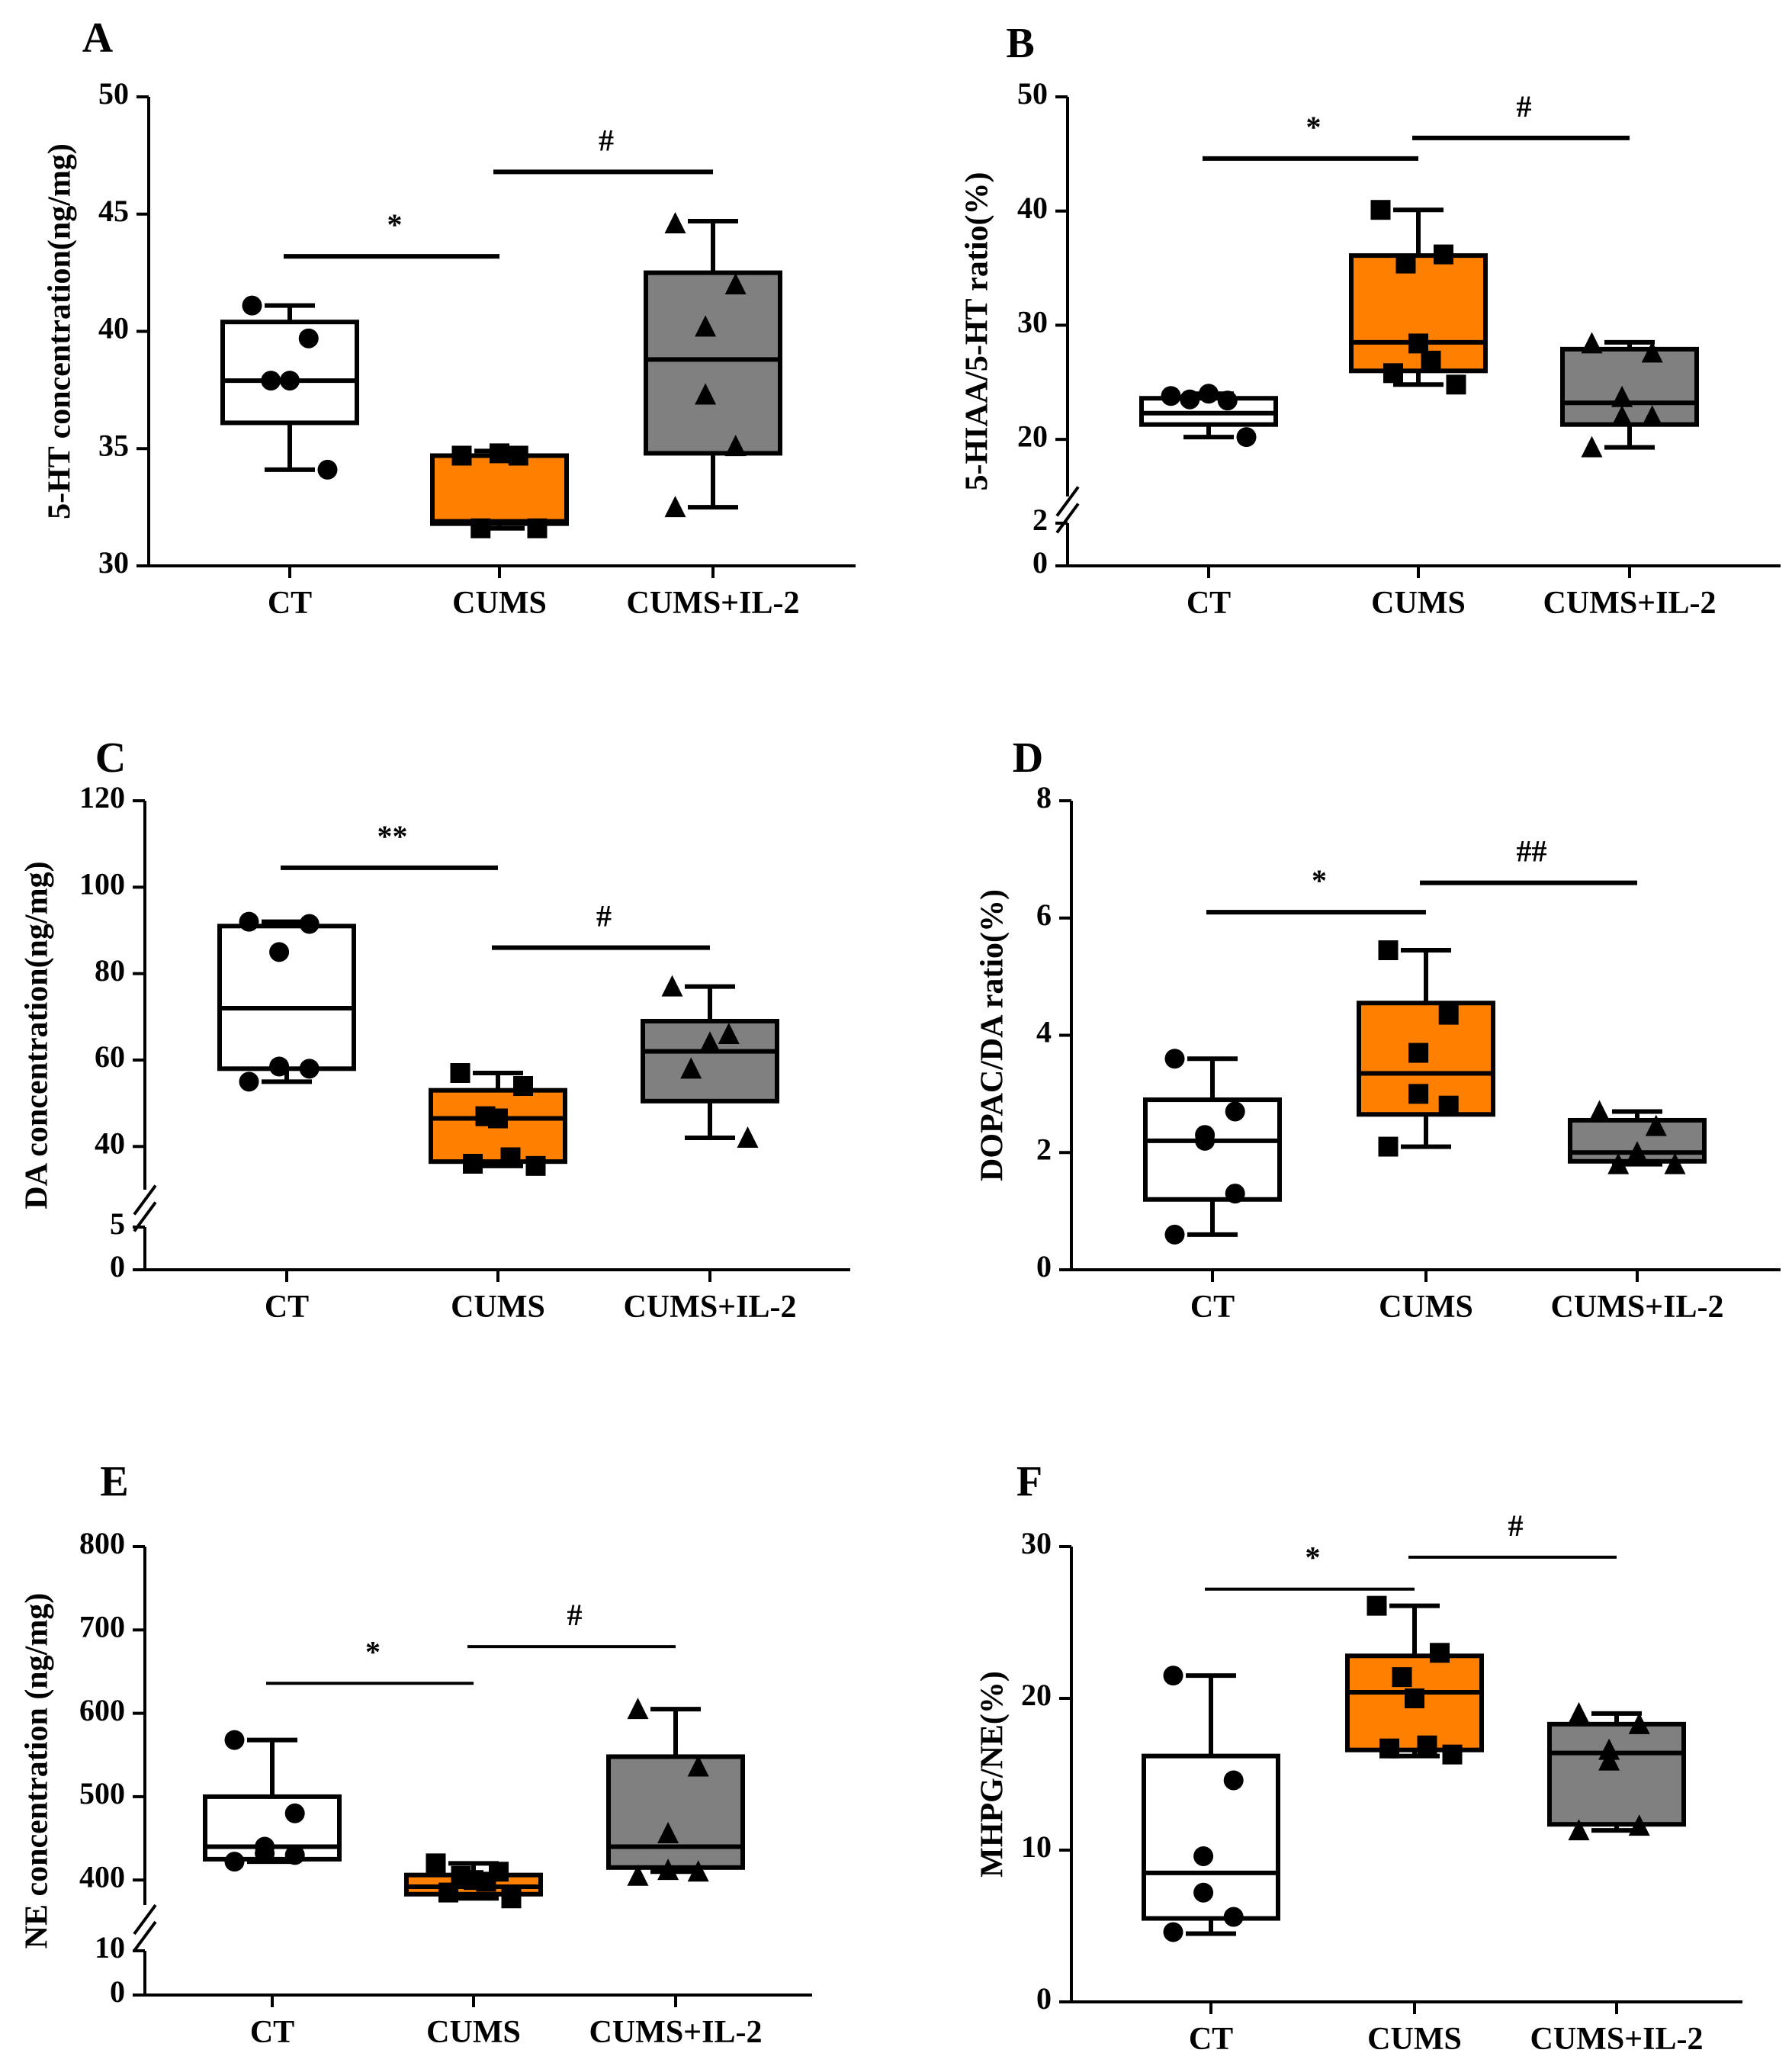  I want to click on y-tick-label: 20, so click(1032, 436).